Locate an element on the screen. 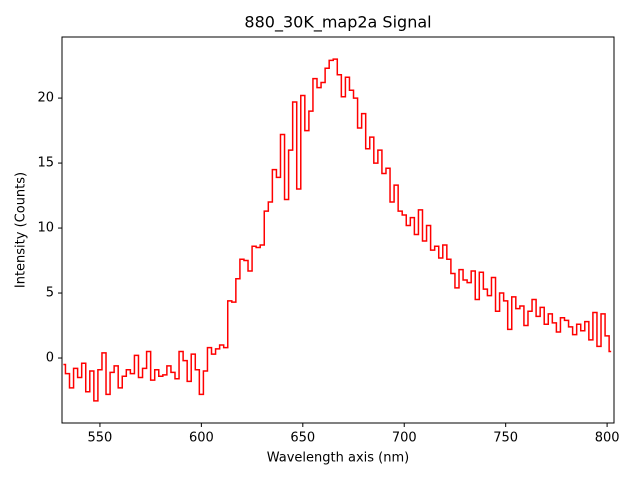  y-tick-label: 5 is located at coordinates (50, 293).